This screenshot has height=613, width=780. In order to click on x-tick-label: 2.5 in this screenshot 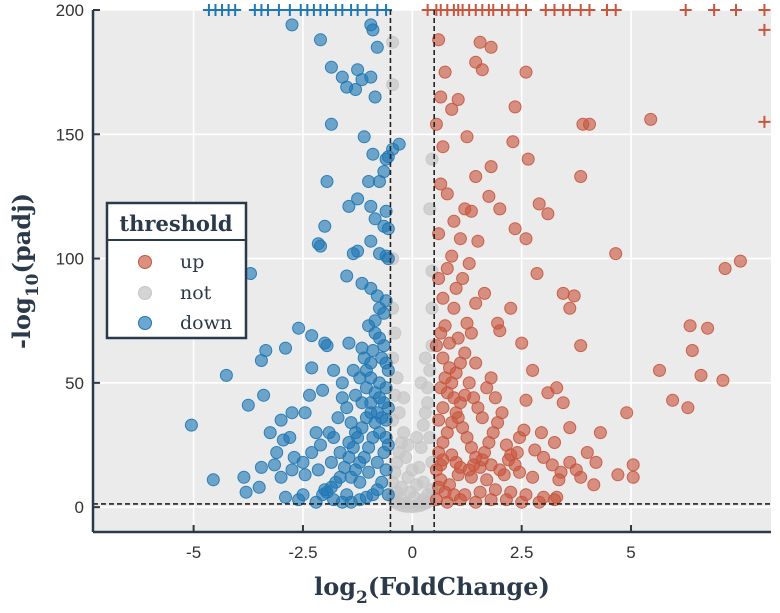, I will do `click(522, 552)`.